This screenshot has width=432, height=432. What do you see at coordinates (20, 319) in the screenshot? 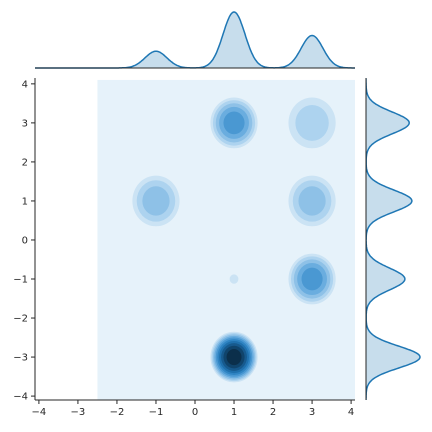
I see `y-tick-label: −2` at bounding box center [20, 319].